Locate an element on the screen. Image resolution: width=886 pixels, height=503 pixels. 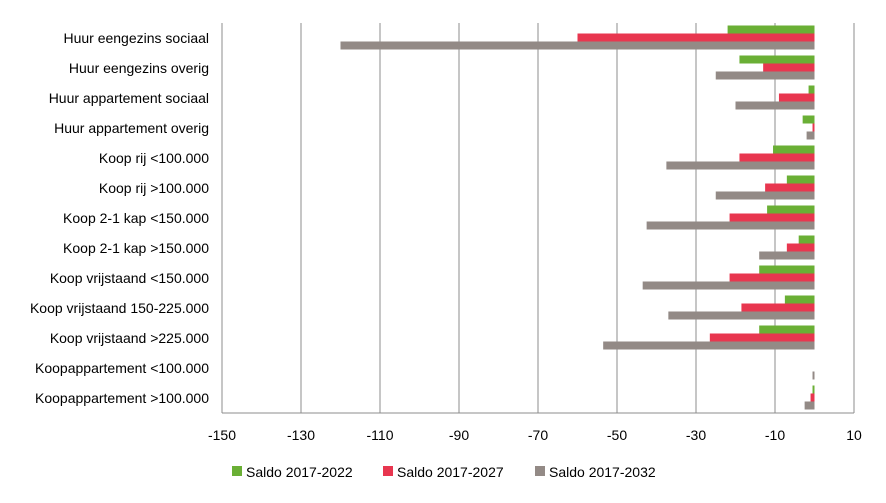
x-tick-label: -70 is located at coordinates (538, 435).